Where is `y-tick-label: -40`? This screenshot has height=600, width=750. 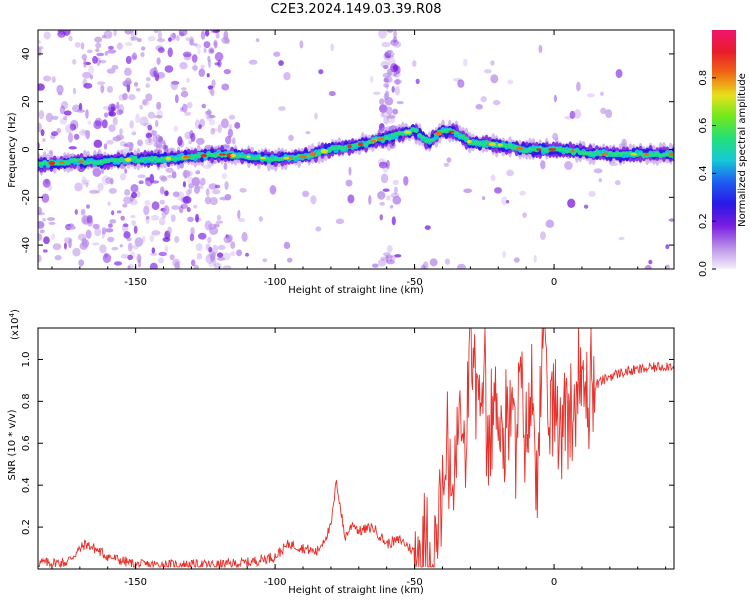
y-tick-label: -40 is located at coordinates (26, 245).